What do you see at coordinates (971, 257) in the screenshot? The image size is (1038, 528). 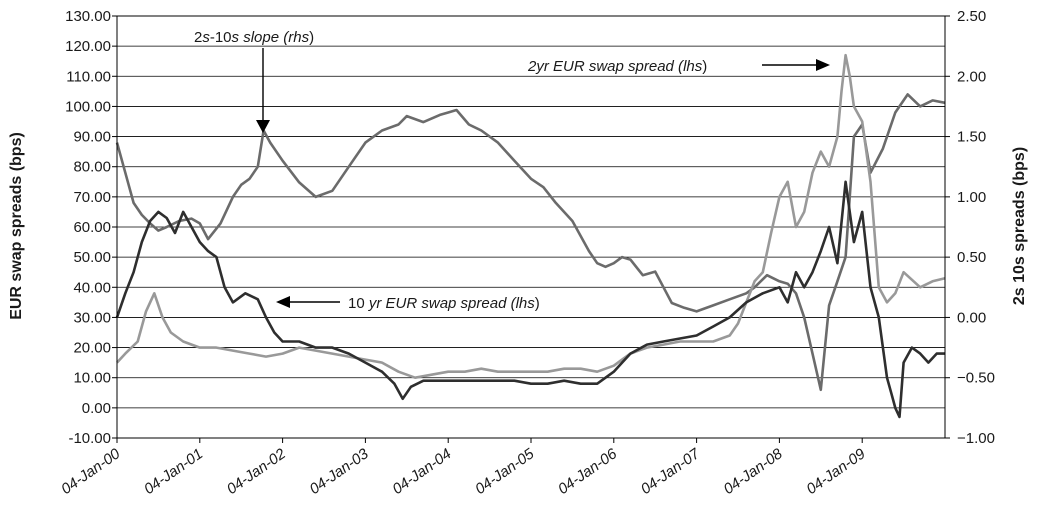 I see `y2-tick-label: 0.50` at bounding box center [971, 257].